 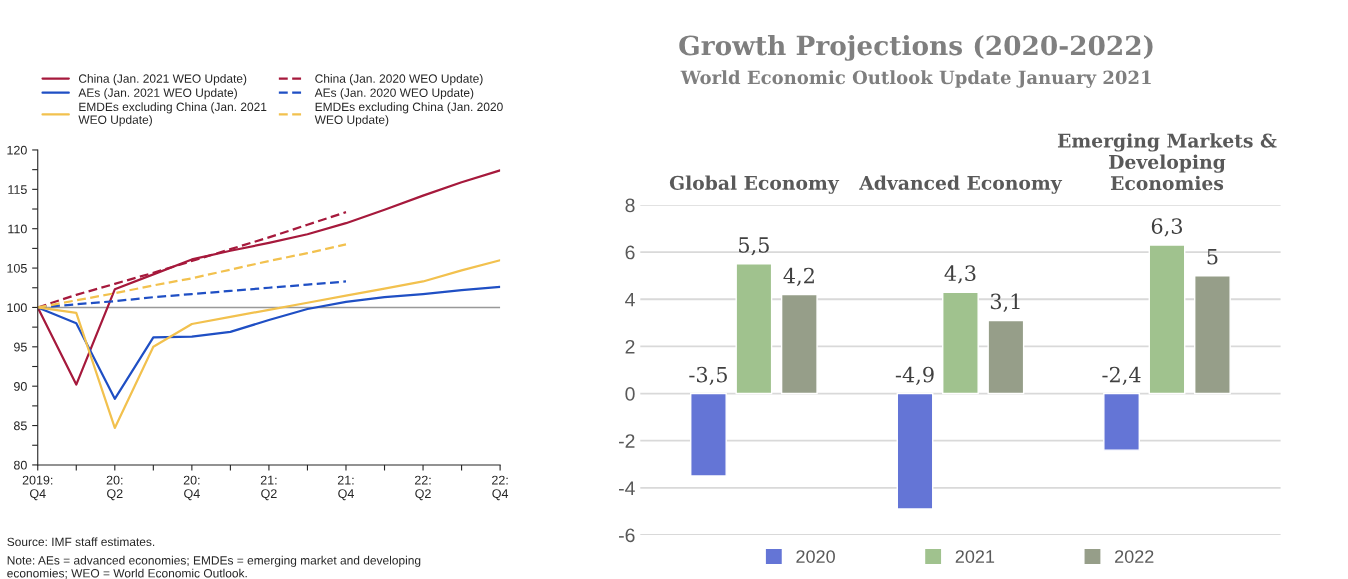 I want to click on legend-label: EMDEs excluding China (Jan. 2021 WEO Update), so click(x=172, y=114).